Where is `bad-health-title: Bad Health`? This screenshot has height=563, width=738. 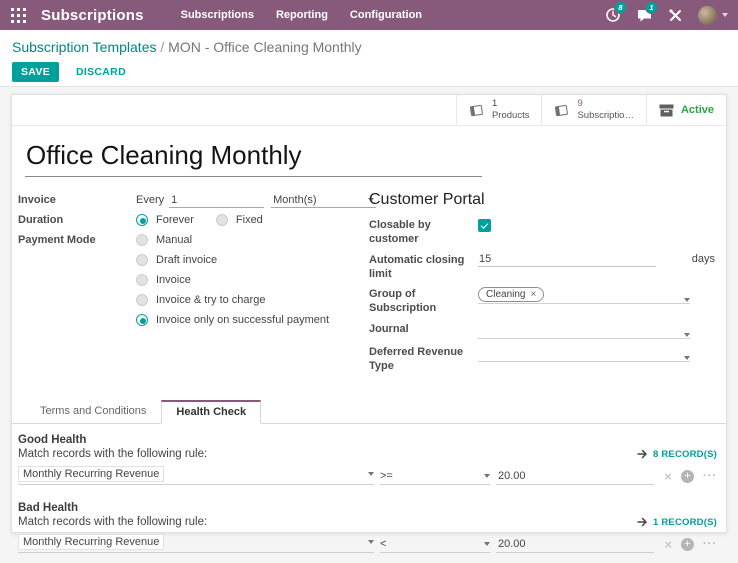 bad-health-title: Bad Health is located at coordinates (48, 508).